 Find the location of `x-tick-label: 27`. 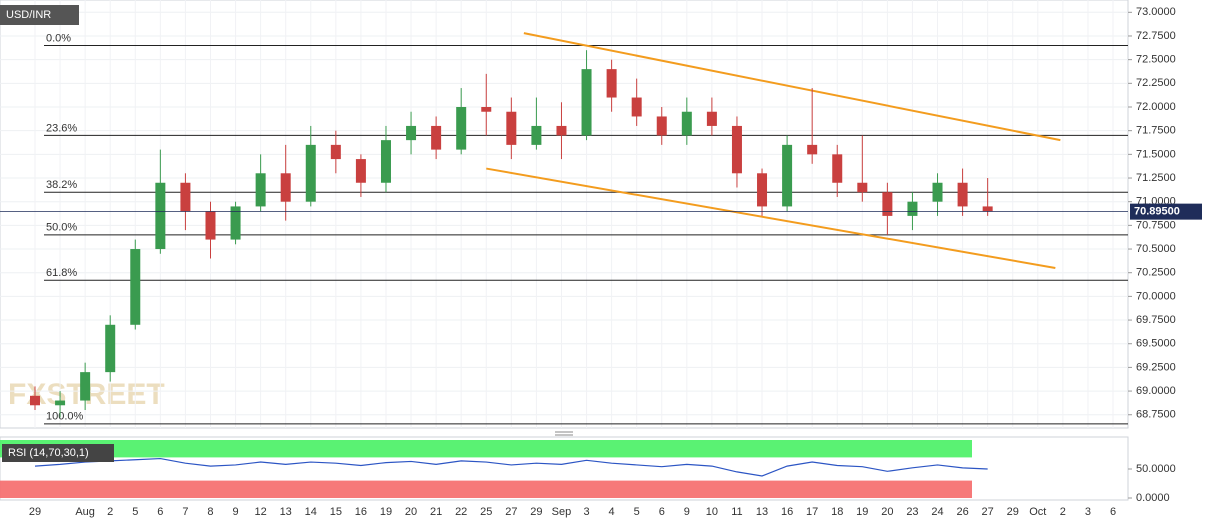

x-tick-label: 27 is located at coordinates (988, 512).